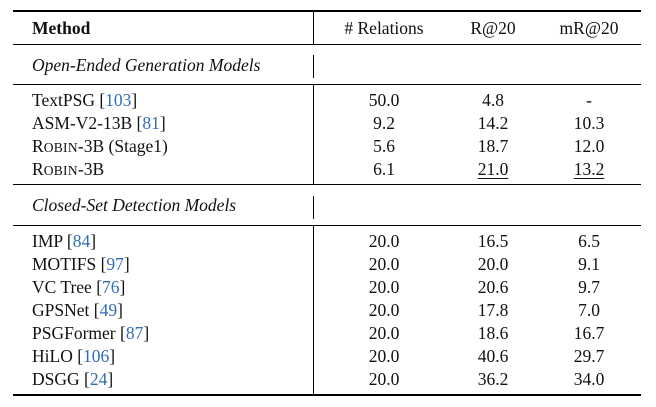 The image size is (656, 407). Describe the element at coordinates (493, 169) in the screenshot. I see `r20-value: 21.0` at that location.